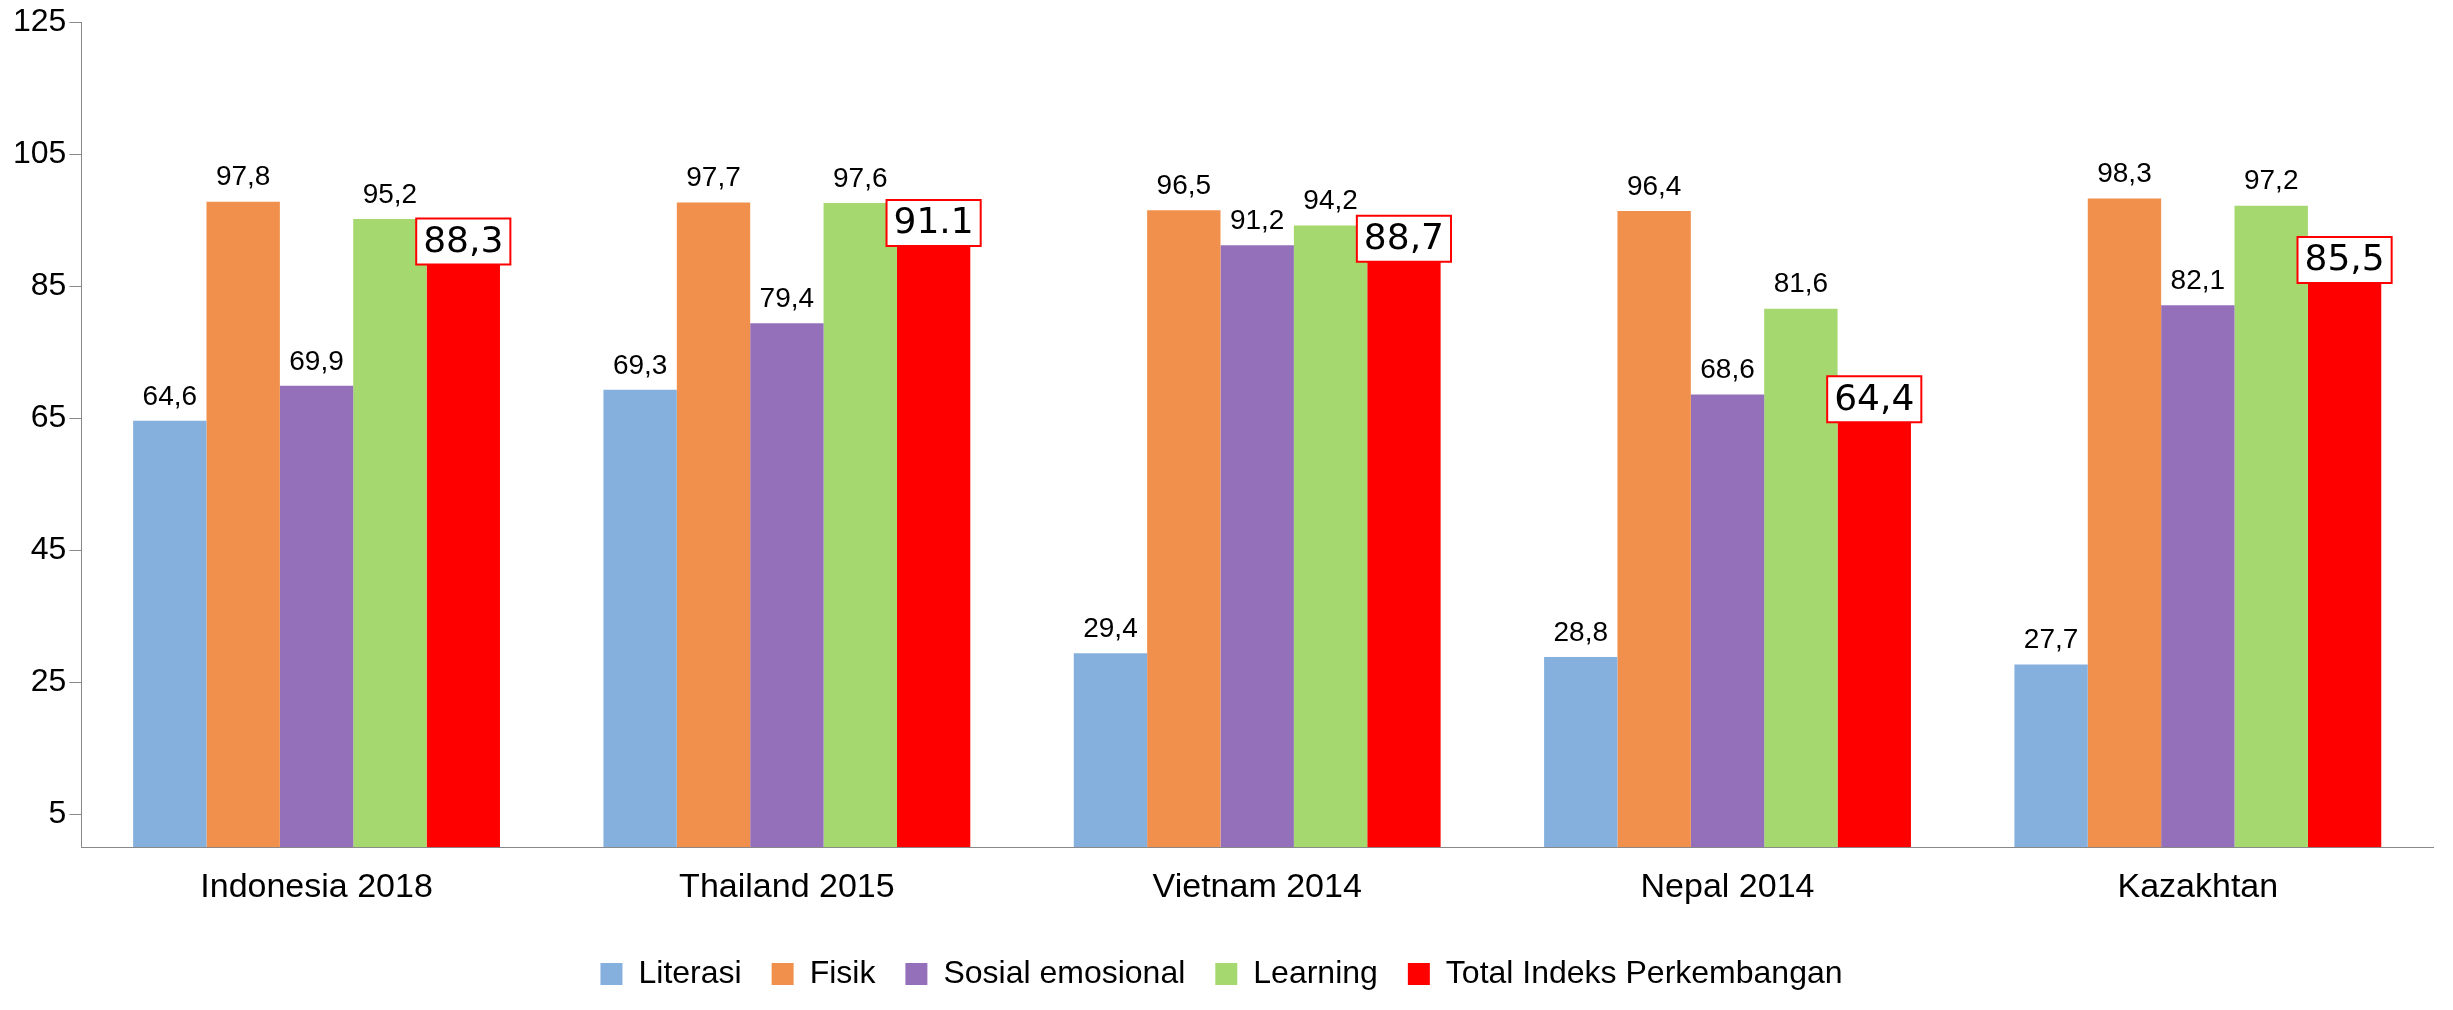 The image size is (2453, 1010). I want to click on data-label: 82,1, so click(2198, 280).